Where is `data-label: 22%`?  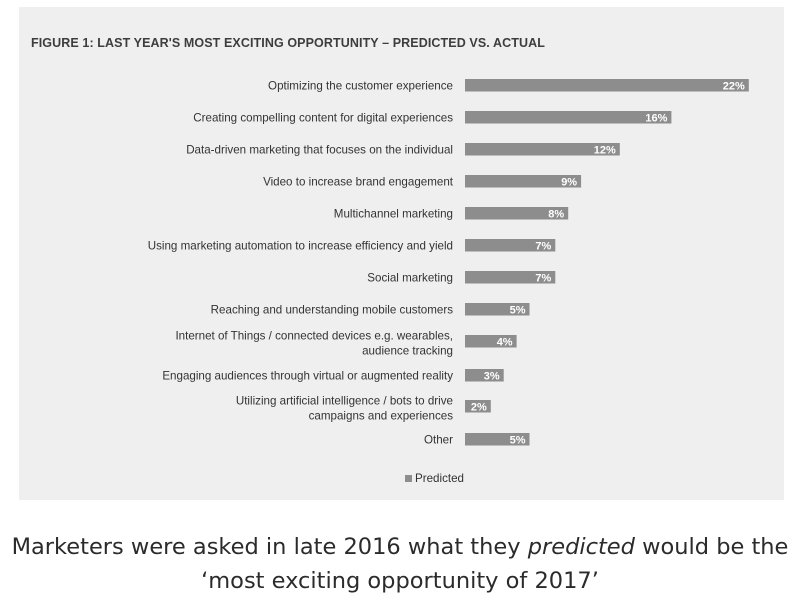 data-label: 22% is located at coordinates (734, 86).